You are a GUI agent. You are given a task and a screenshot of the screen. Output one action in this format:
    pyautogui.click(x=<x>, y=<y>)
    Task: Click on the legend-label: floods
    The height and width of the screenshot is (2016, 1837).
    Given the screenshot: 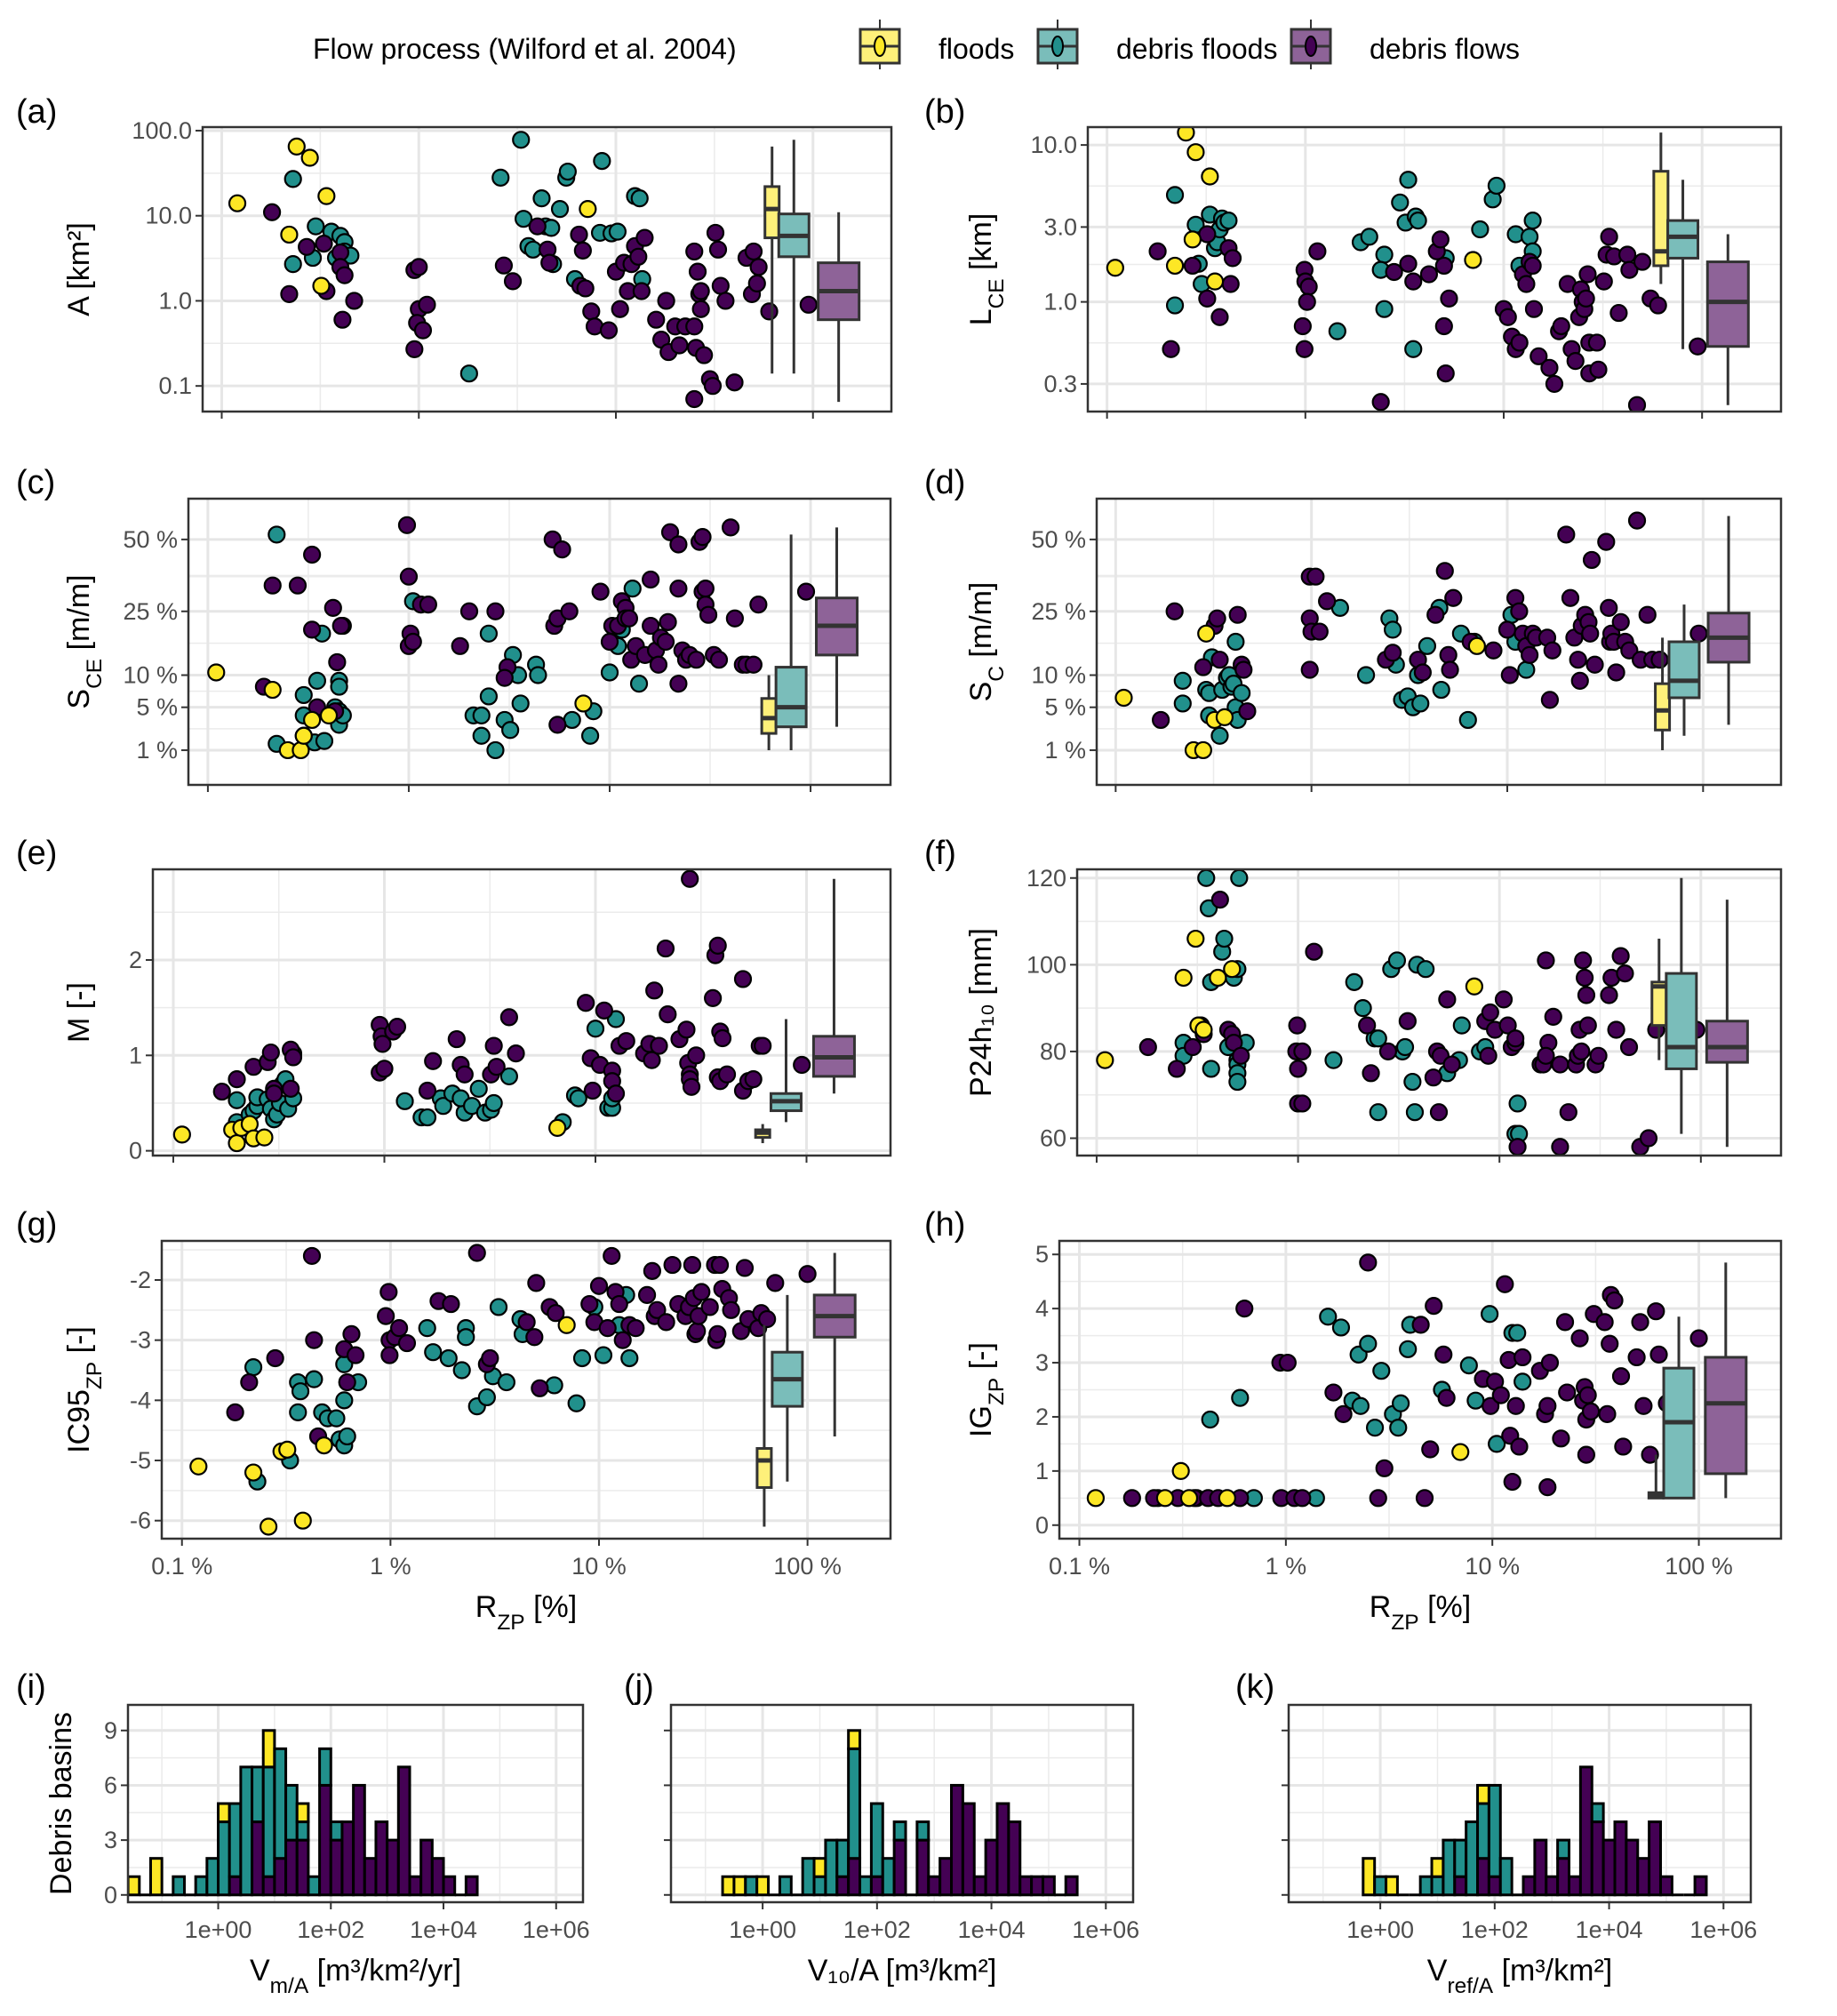 What is the action you would take?
    pyautogui.click(x=976, y=49)
    